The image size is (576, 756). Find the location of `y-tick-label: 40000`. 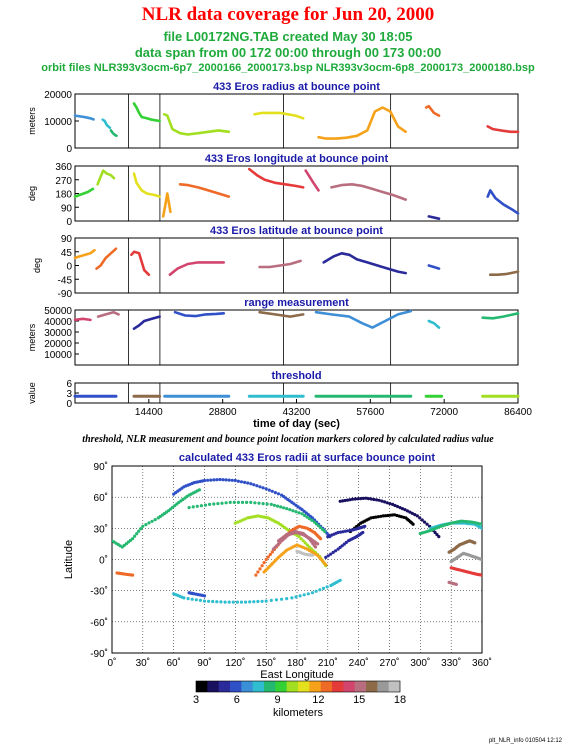

y-tick-label: 40000 is located at coordinates (58, 322).